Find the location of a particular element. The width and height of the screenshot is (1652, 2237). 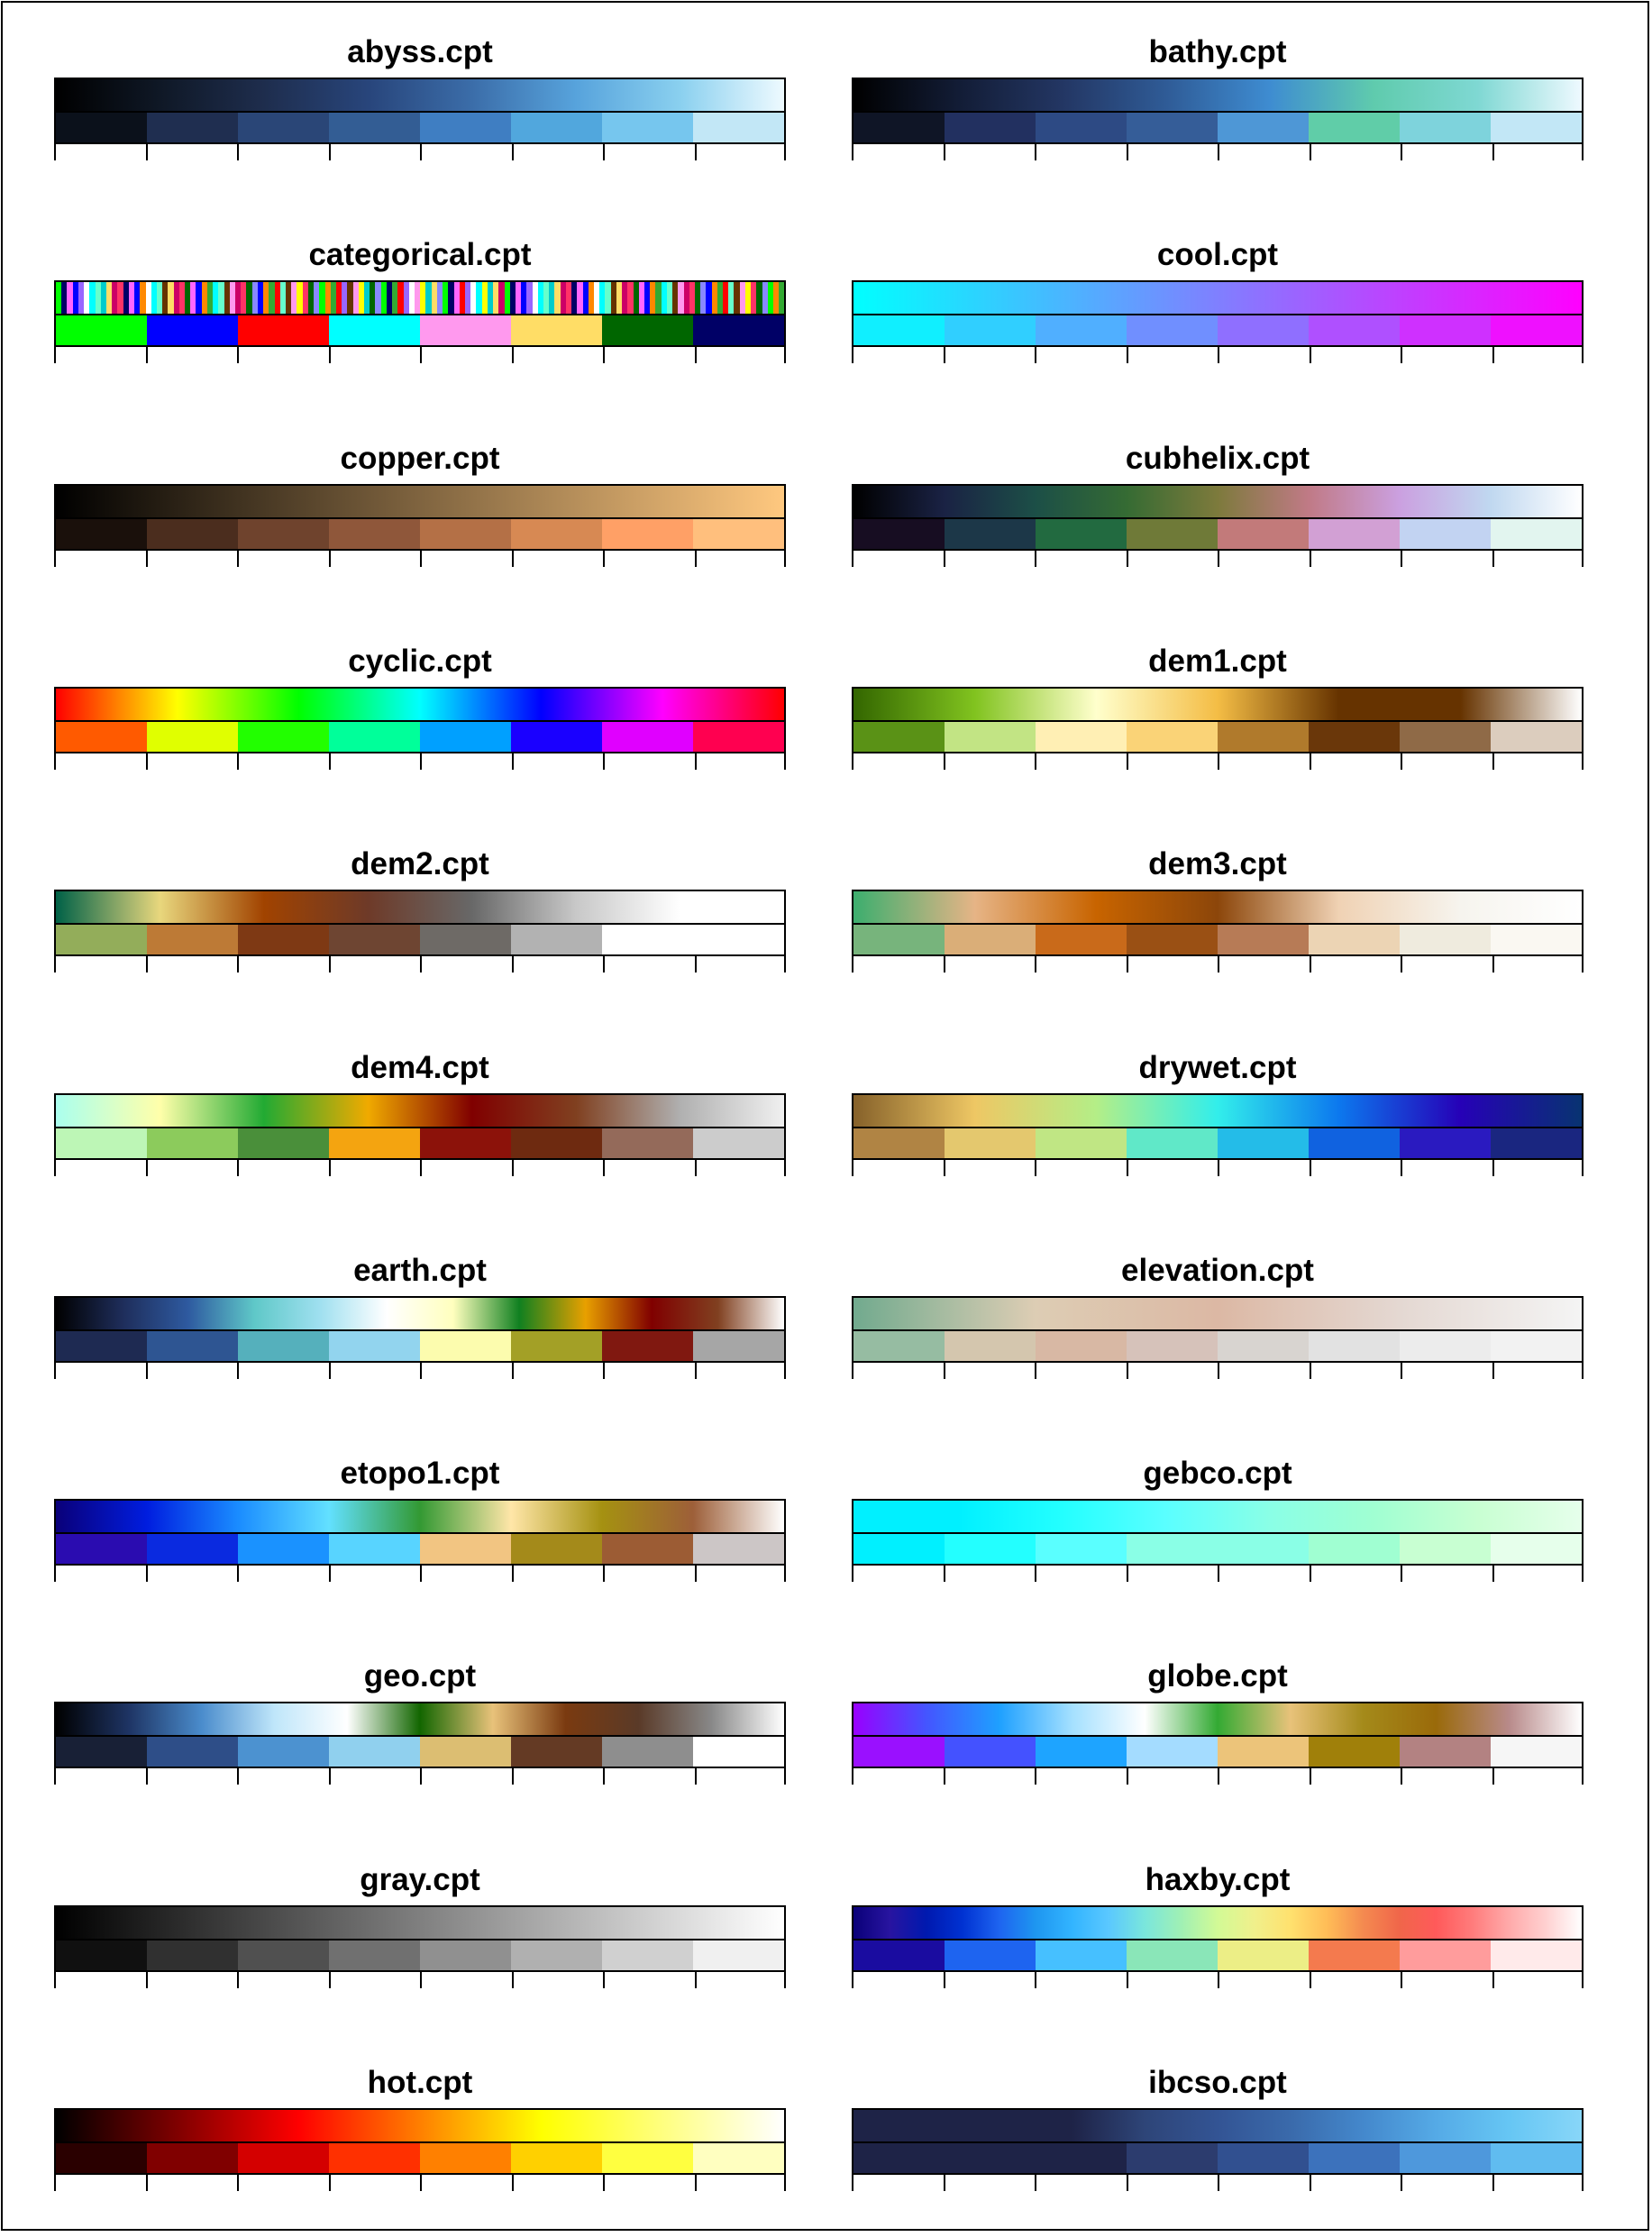

colormap-title: cyclic.cpt is located at coordinates (420, 661).